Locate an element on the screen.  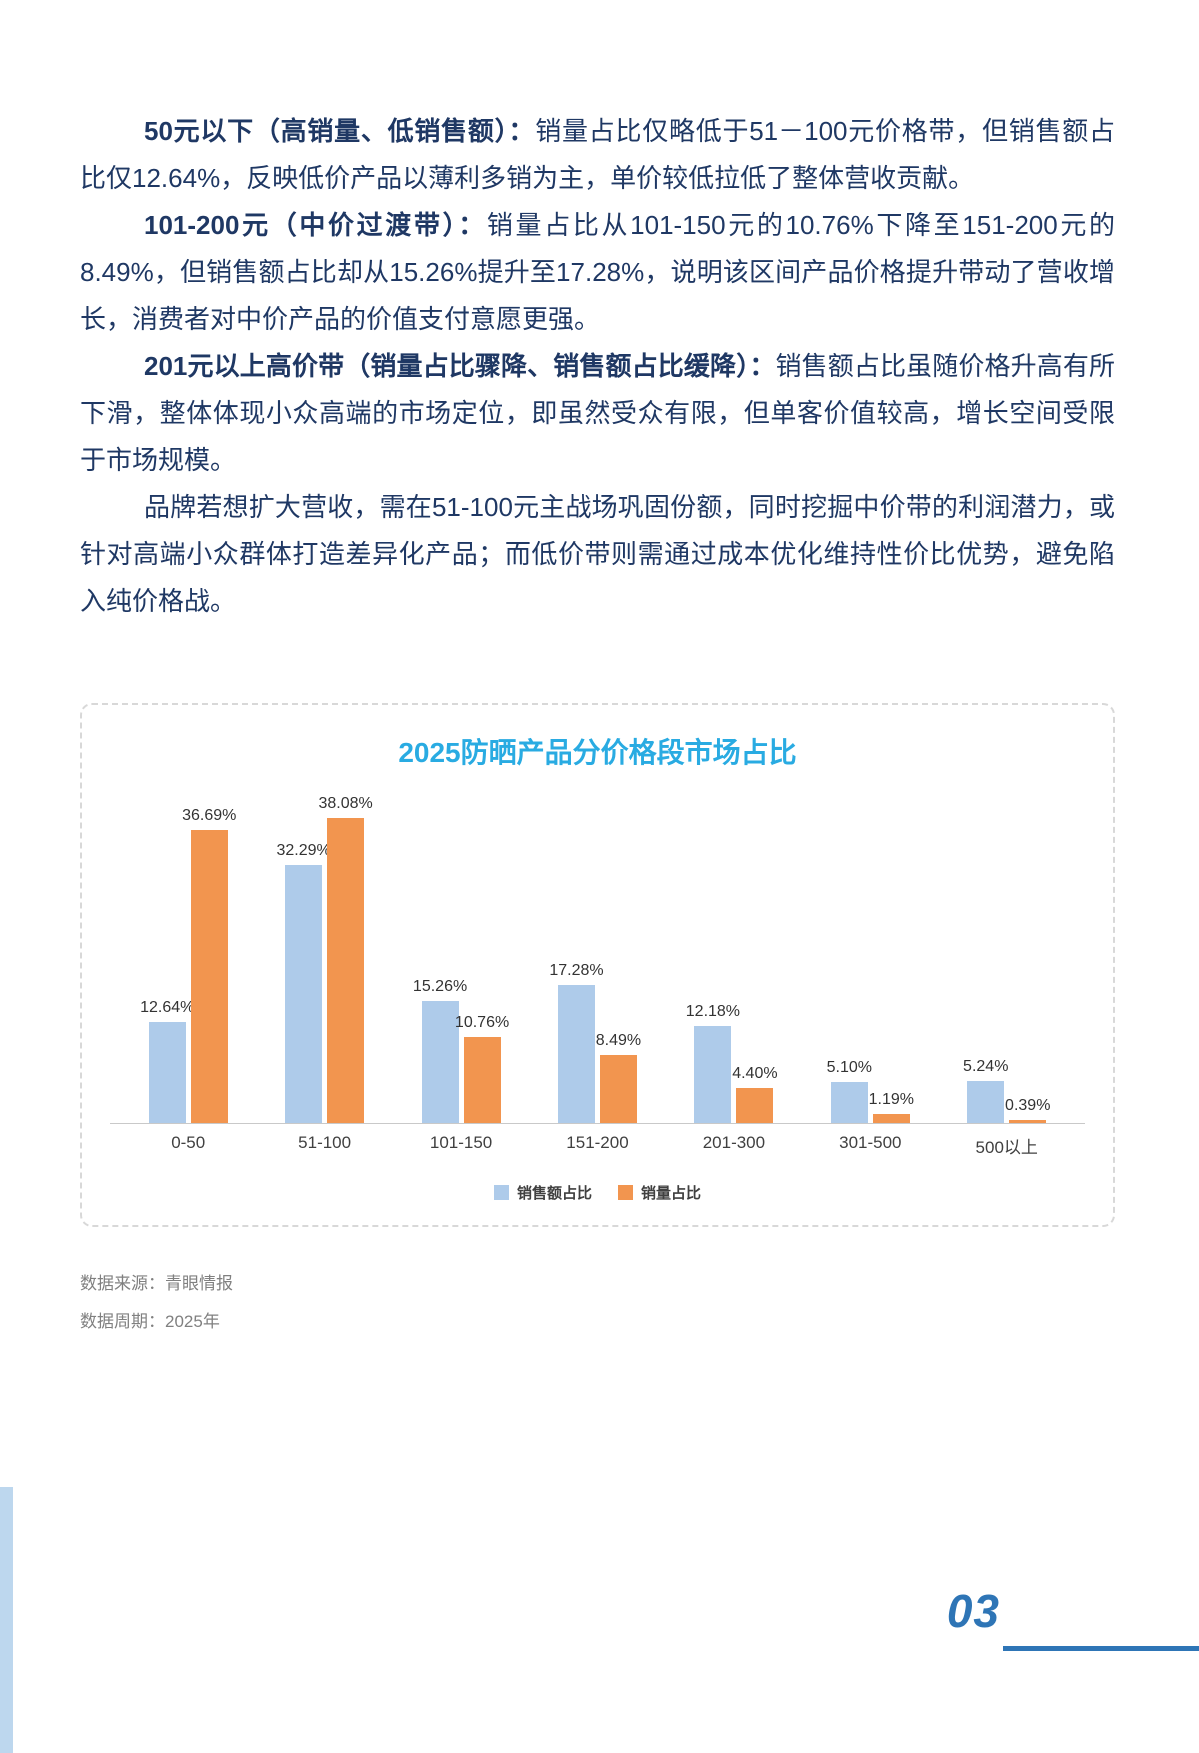
category-label: 51-100 is located at coordinates (325, 1142).